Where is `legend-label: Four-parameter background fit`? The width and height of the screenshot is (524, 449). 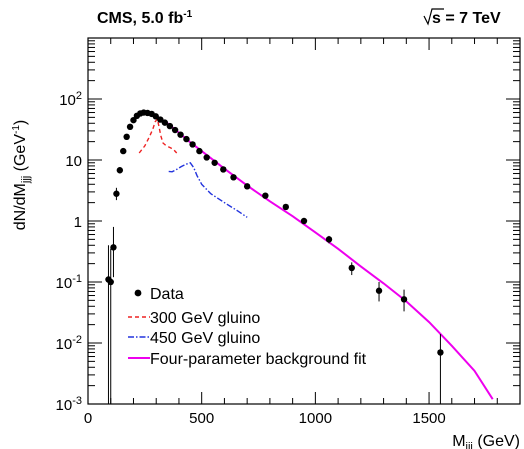 legend-label: Four-parameter background fit is located at coordinates (258, 359).